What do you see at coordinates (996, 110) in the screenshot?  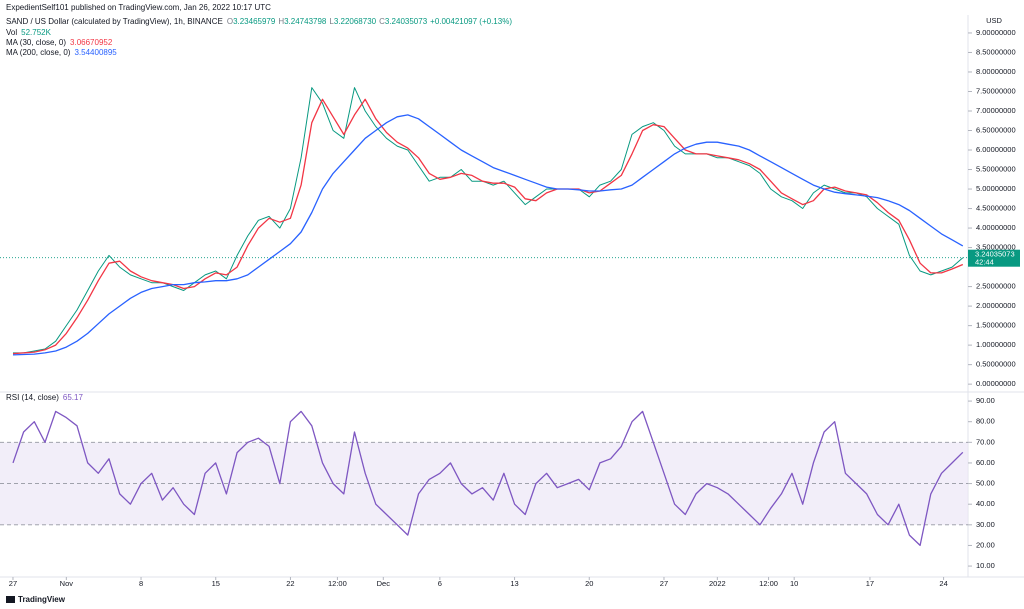 I see `y-tick-label: 7.00000000` at bounding box center [996, 110].